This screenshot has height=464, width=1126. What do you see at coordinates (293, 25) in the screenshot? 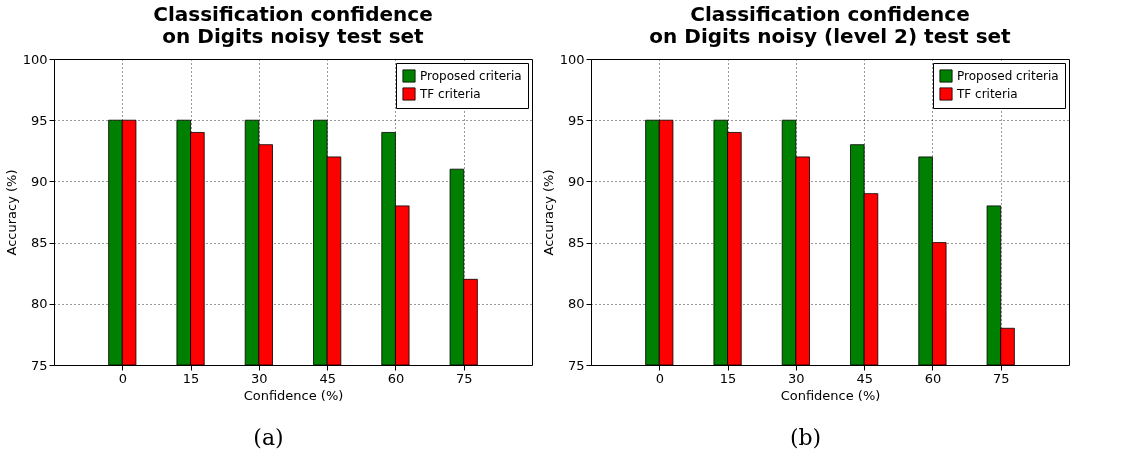
I see `chart-title: Classification confidence on Digits noisy test set` at bounding box center [293, 25].